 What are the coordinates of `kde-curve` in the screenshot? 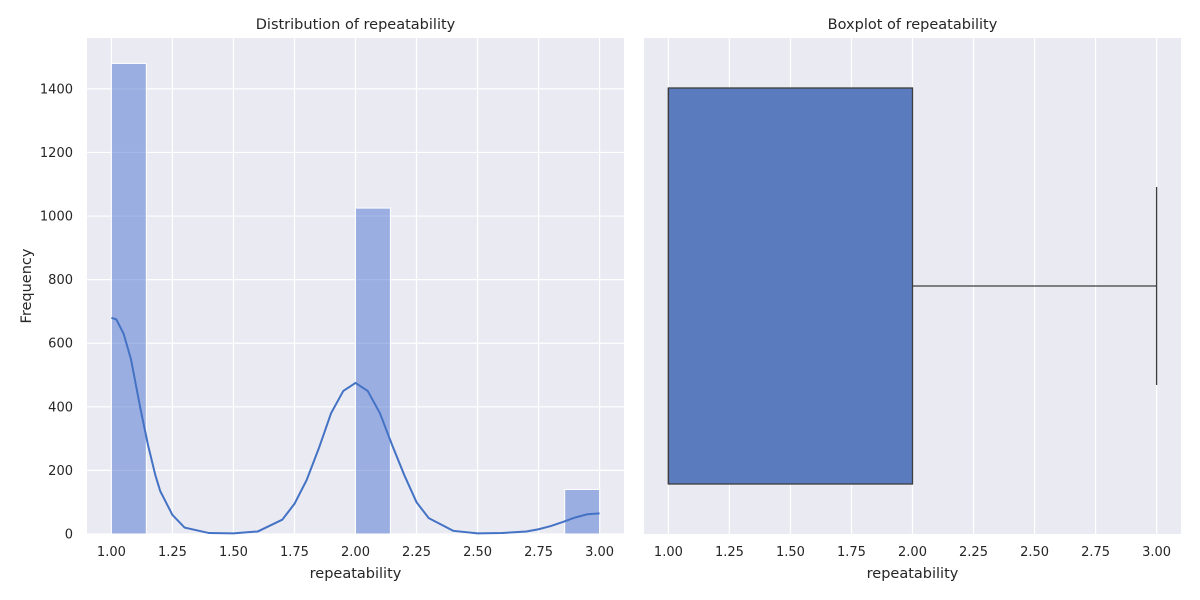 It's located at (355, 425).